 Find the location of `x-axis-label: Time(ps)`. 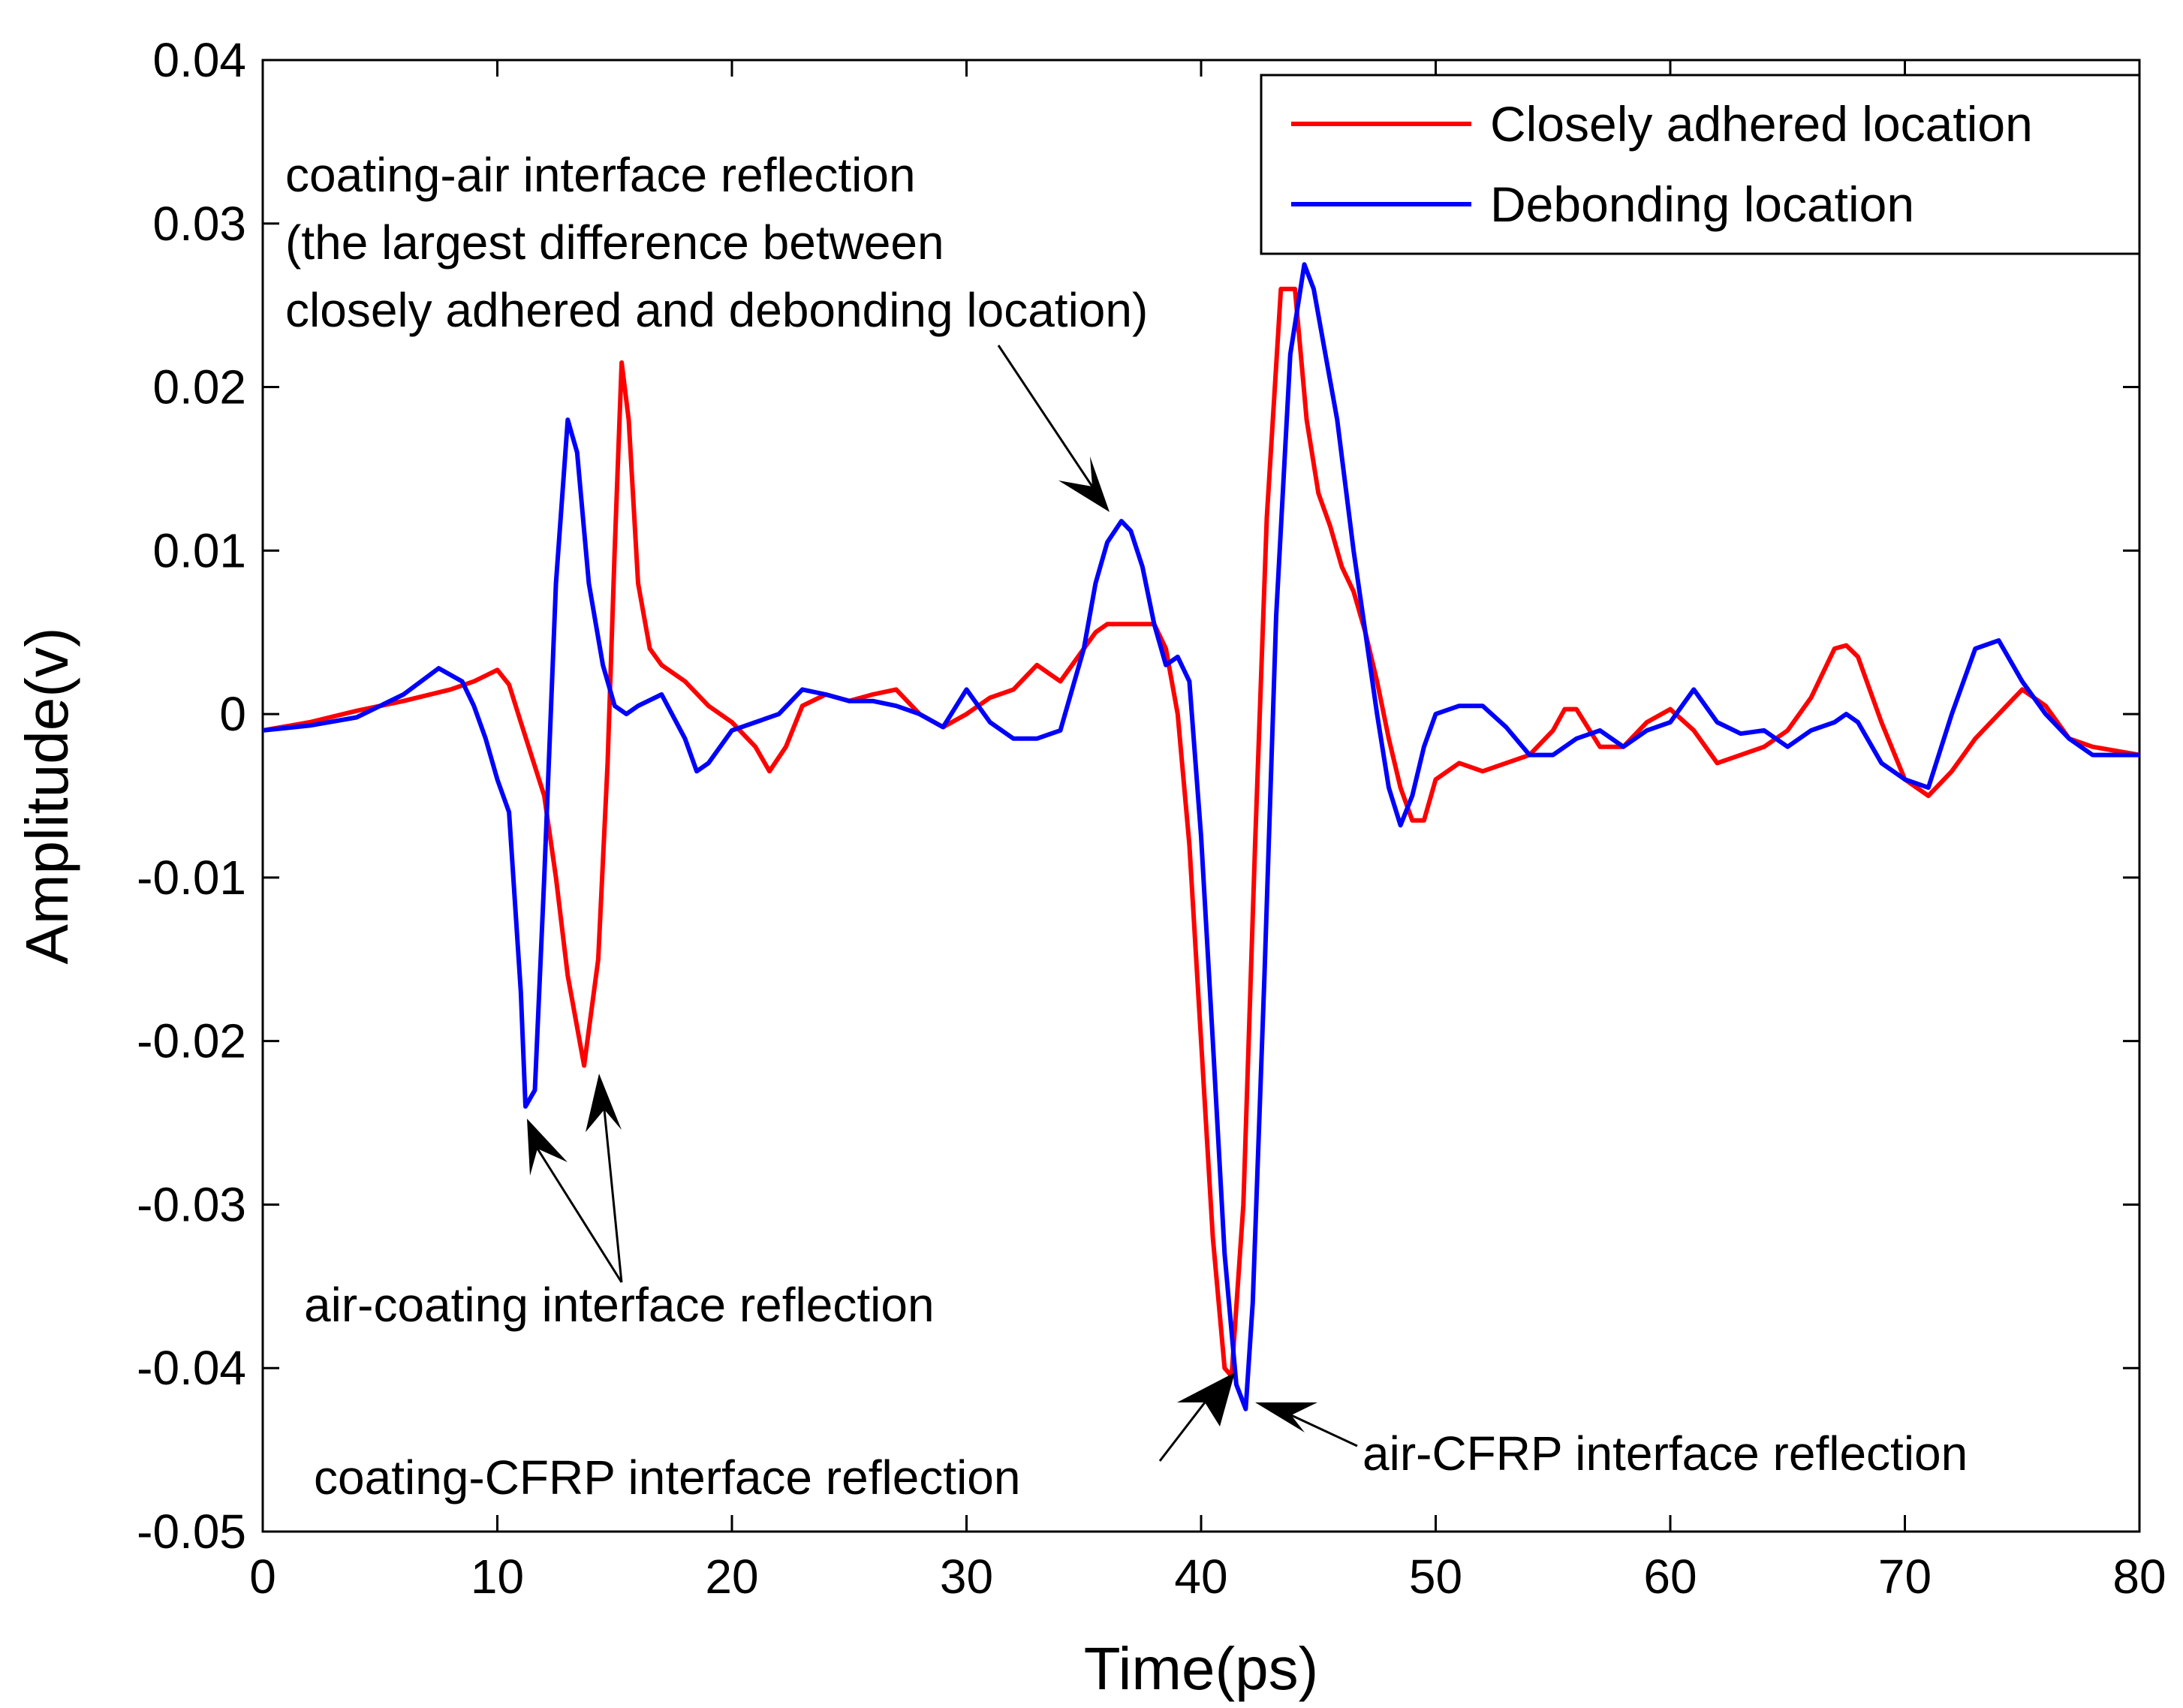

x-axis-label: Time(ps) is located at coordinates (1201, 1668).